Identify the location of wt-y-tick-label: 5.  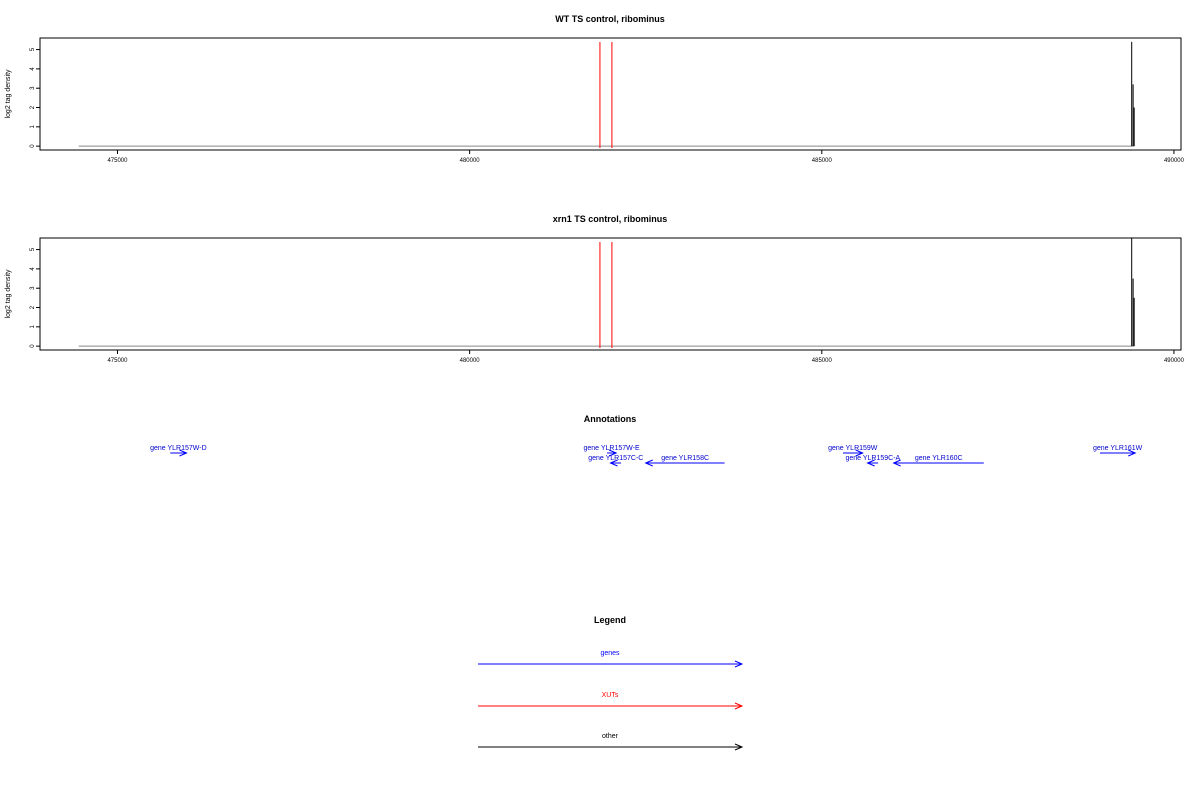
(33, 49).